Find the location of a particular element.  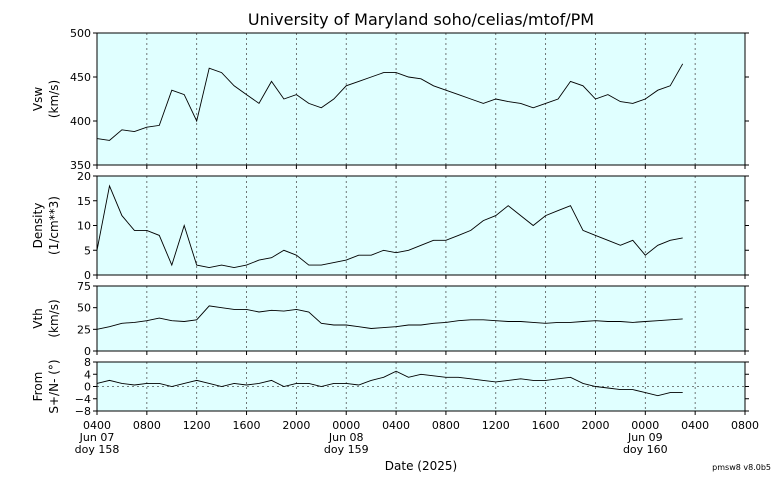

date-label: Jun 09 is located at coordinates (645, 437).